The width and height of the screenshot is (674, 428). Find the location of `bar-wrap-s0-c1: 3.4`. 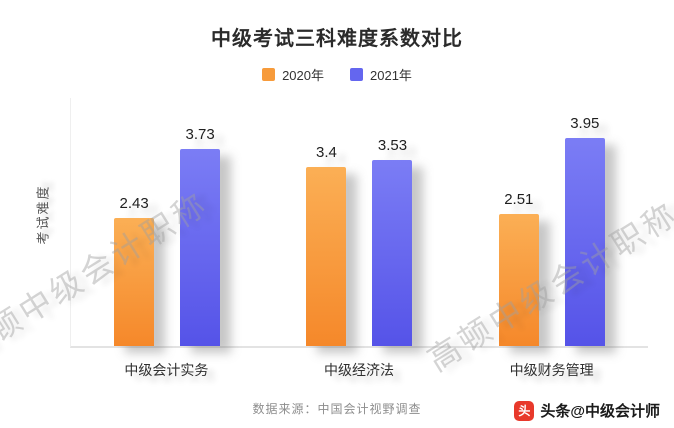

bar-wrap-s0-c1: 3.4 is located at coordinates (326, 222).